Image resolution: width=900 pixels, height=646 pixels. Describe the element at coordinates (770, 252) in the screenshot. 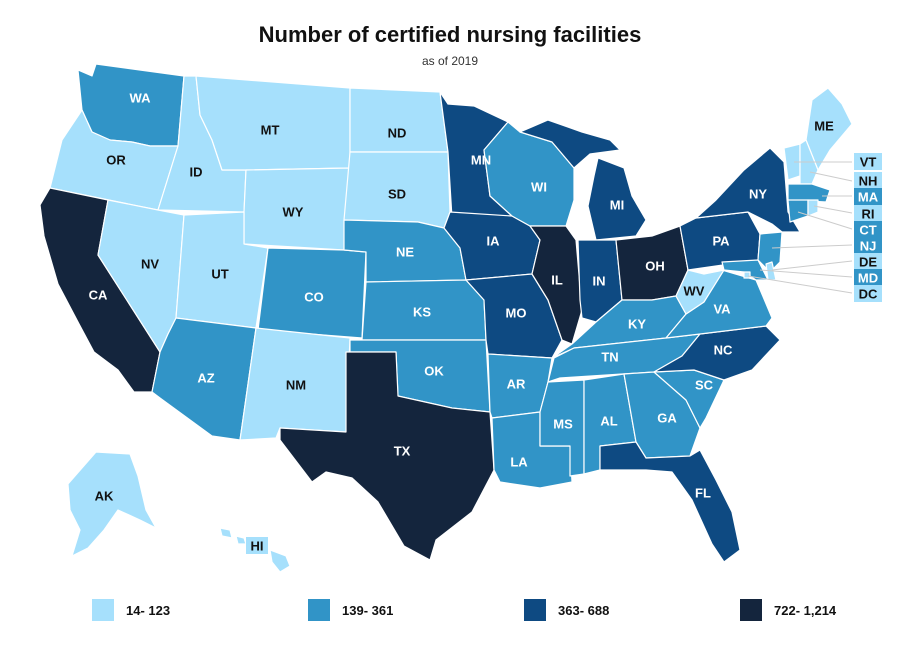

I see `state-NJ` at that location.